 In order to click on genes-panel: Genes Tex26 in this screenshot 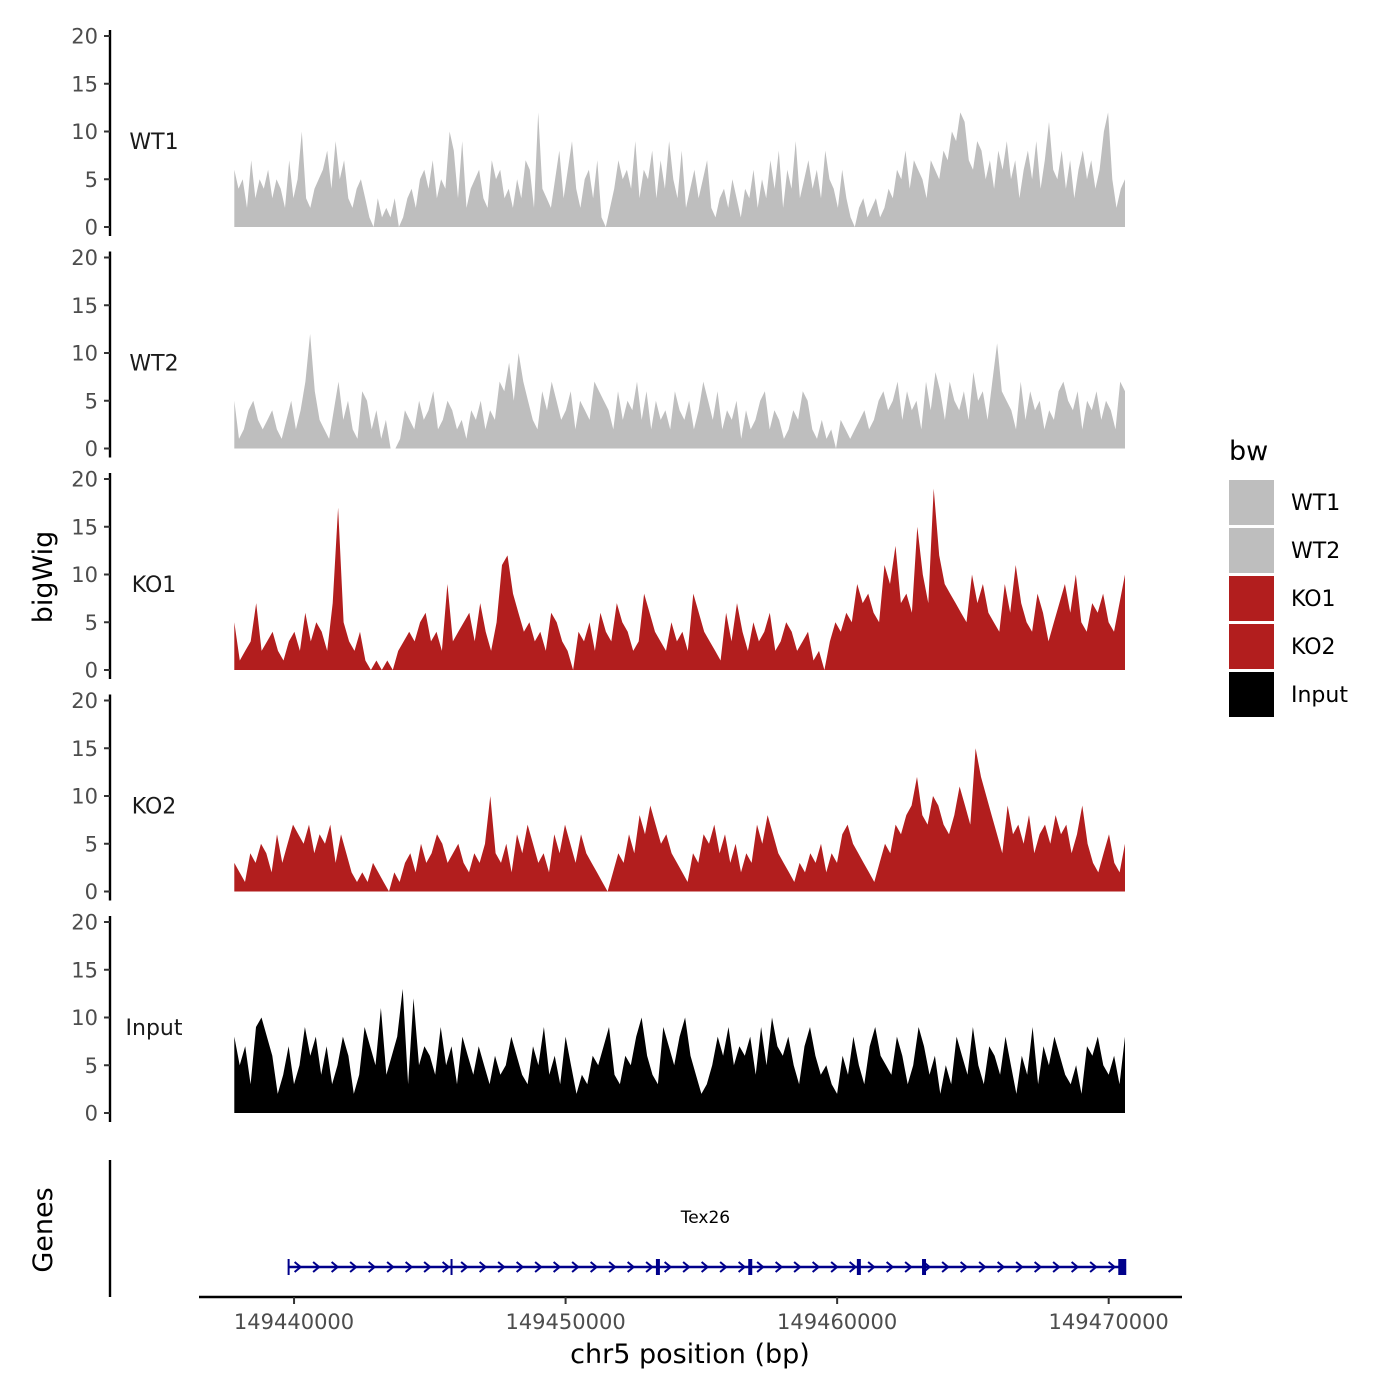, I will do `click(577, 1228)`.